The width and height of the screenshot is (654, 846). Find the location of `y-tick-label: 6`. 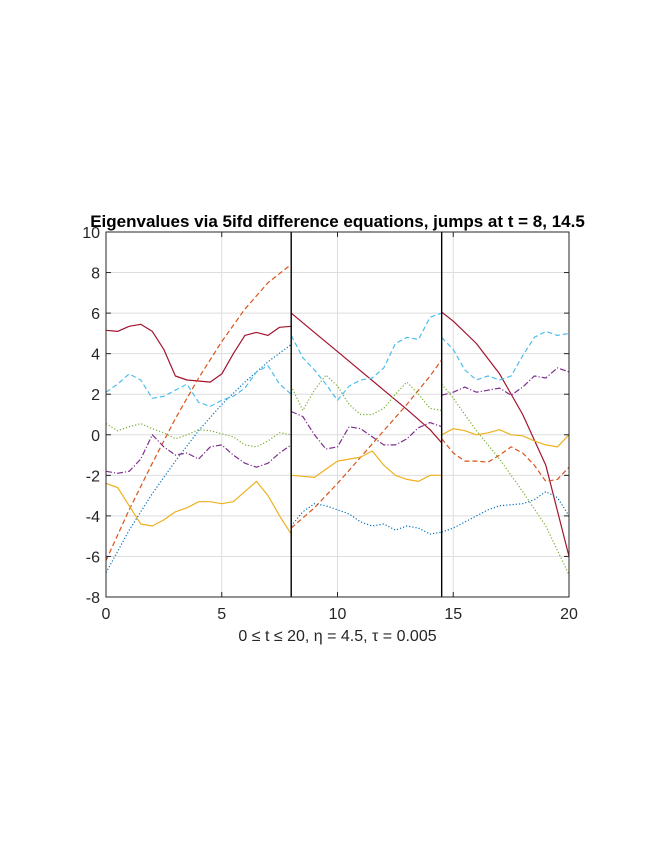

y-tick-label: 6 is located at coordinates (95, 314).